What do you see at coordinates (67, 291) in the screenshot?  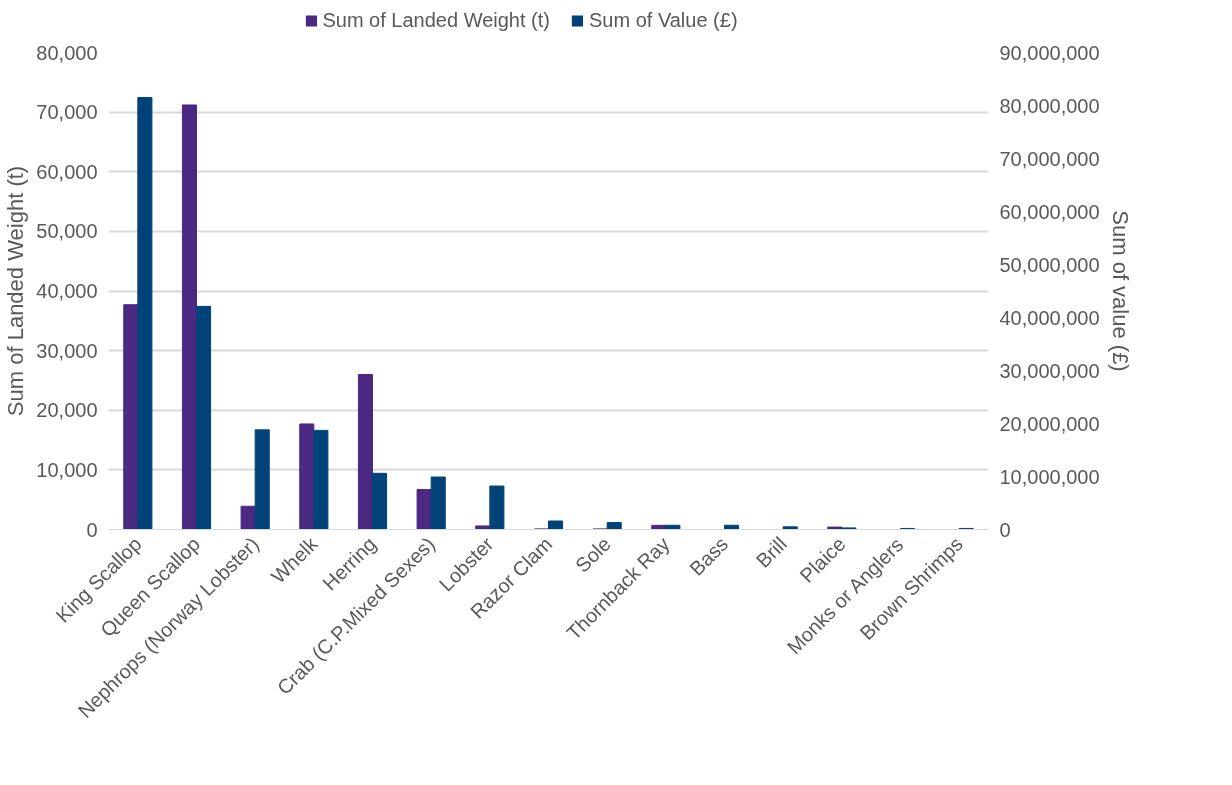 I see `y-tick-label: 40,000` at bounding box center [67, 291].